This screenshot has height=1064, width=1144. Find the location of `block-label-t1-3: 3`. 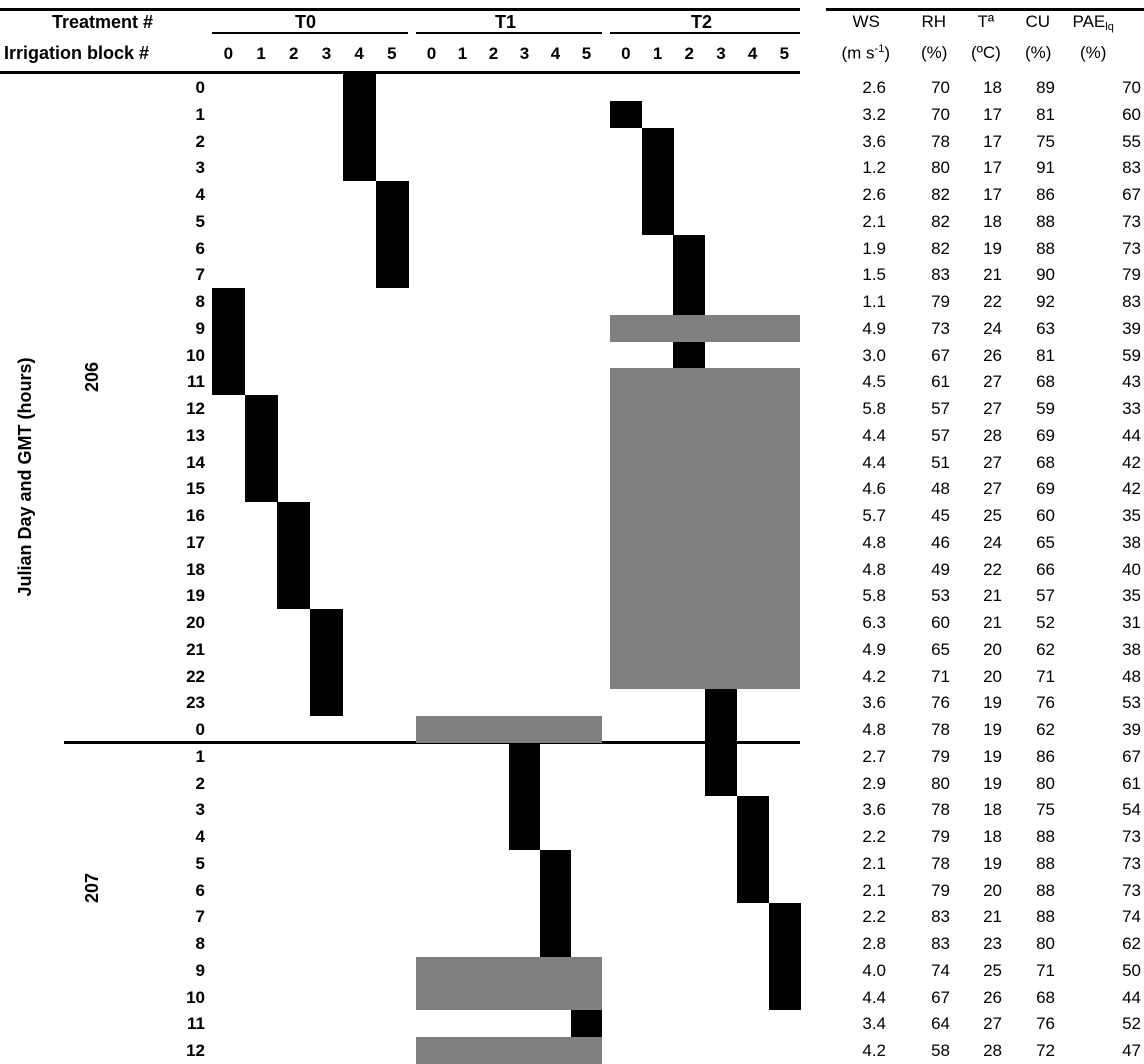

block-label-t1-3: 3 is located at coordinates (524, 53).